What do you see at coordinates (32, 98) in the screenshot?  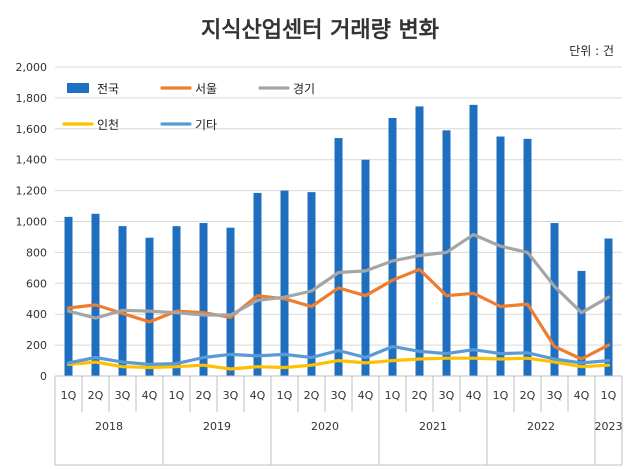 I see `y-tick-label: 1,800` at bounding box center [32, 98].